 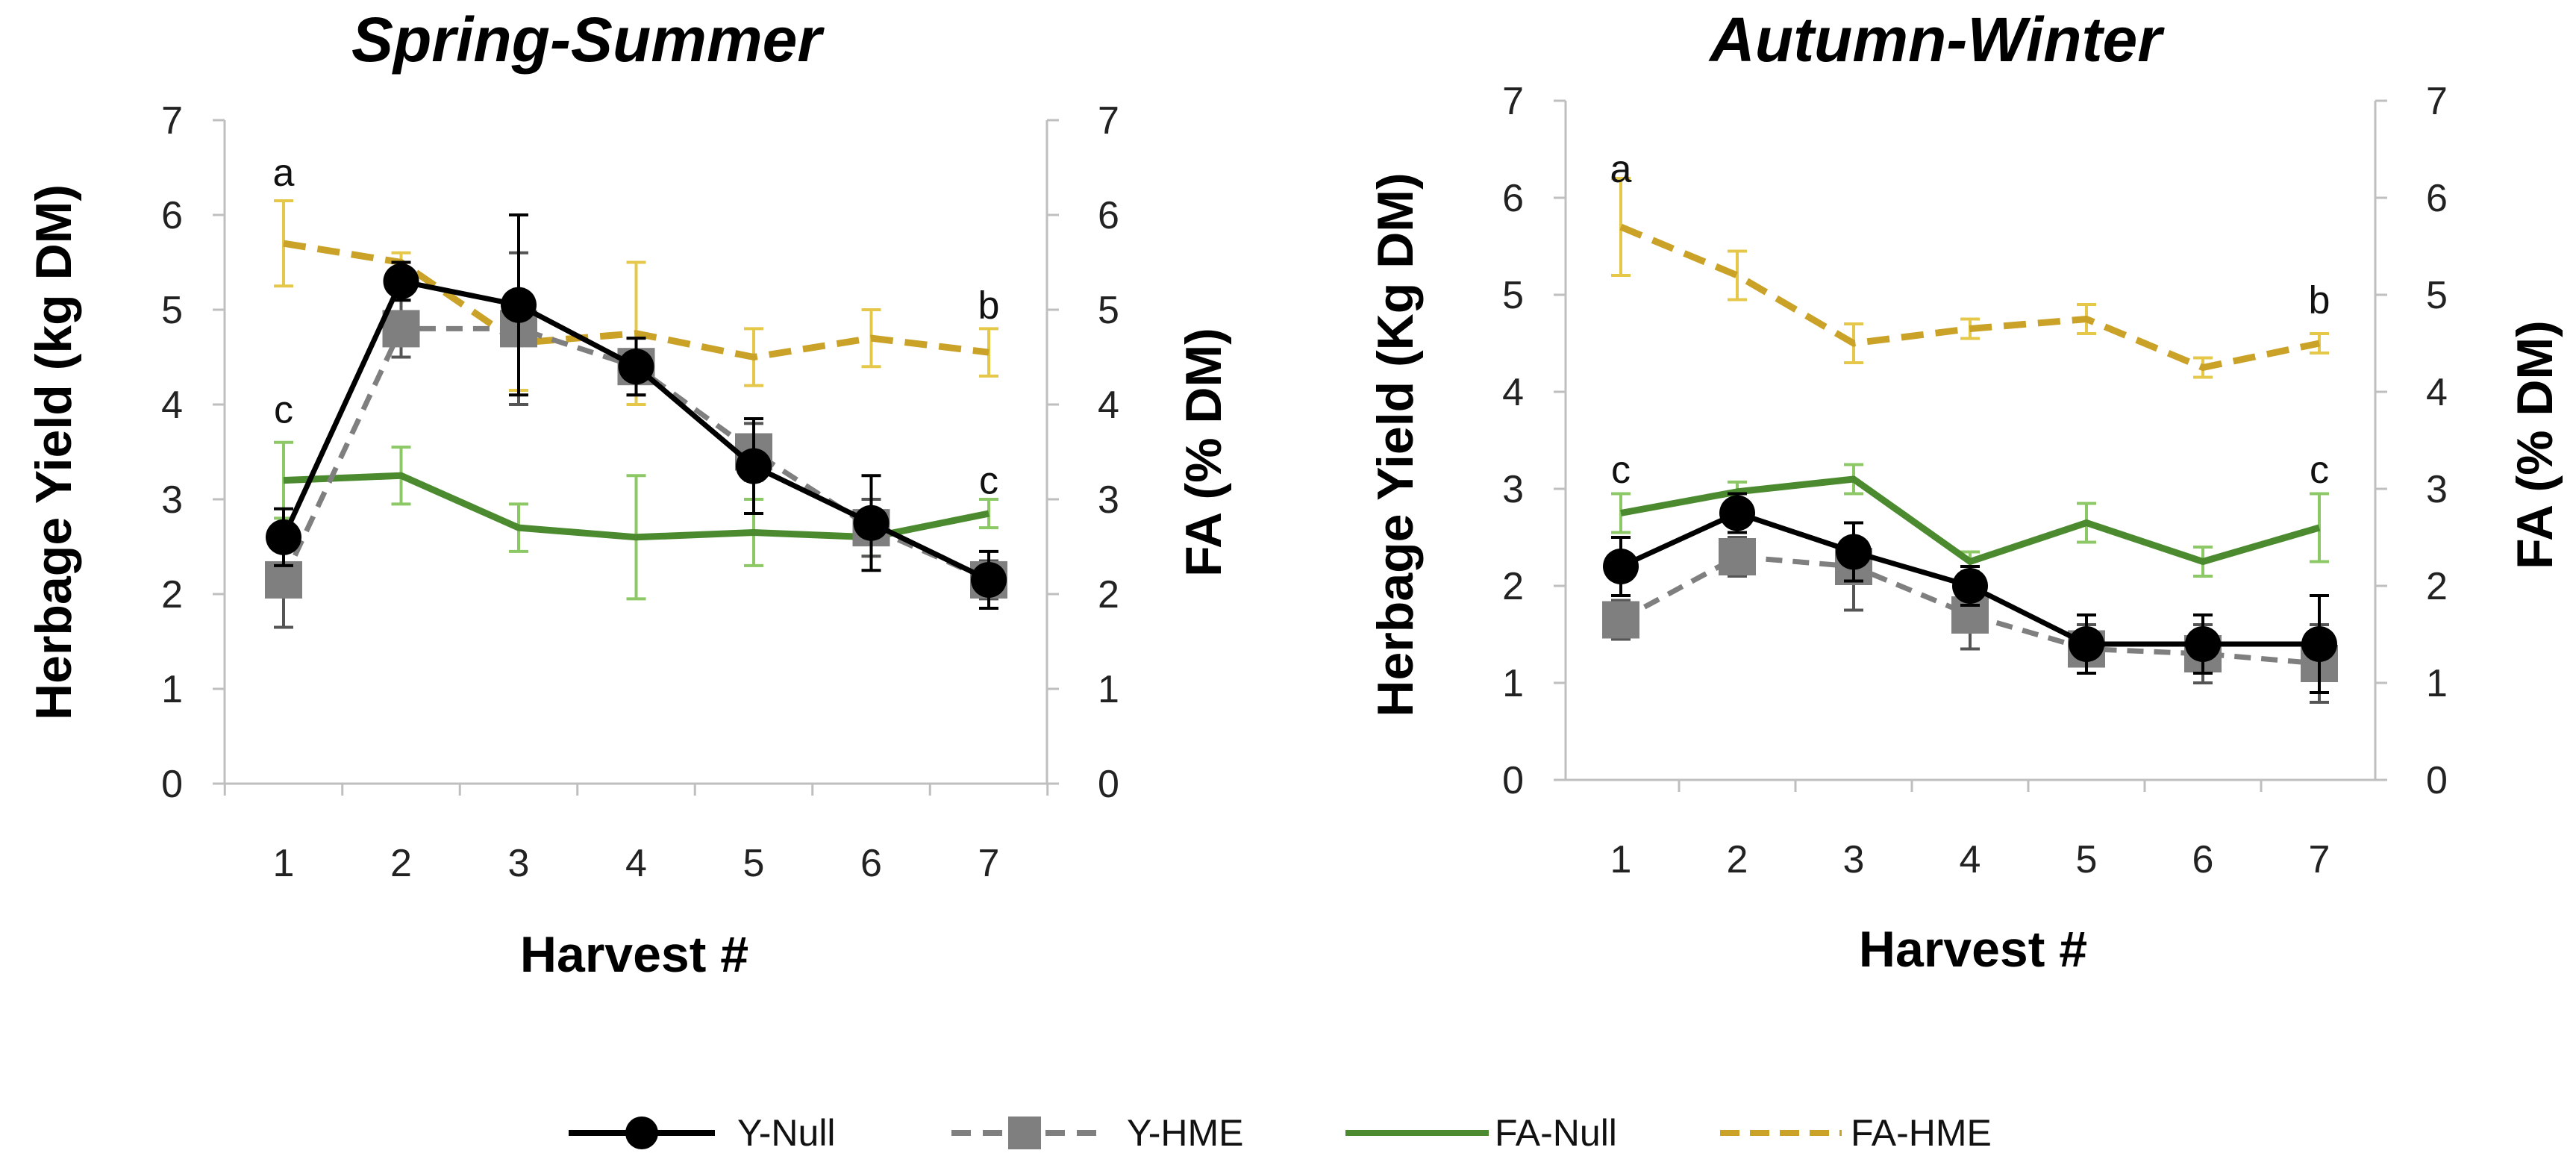 I want to click on legend-label-y-null: Y-Null, so click(x=786, y=1133).